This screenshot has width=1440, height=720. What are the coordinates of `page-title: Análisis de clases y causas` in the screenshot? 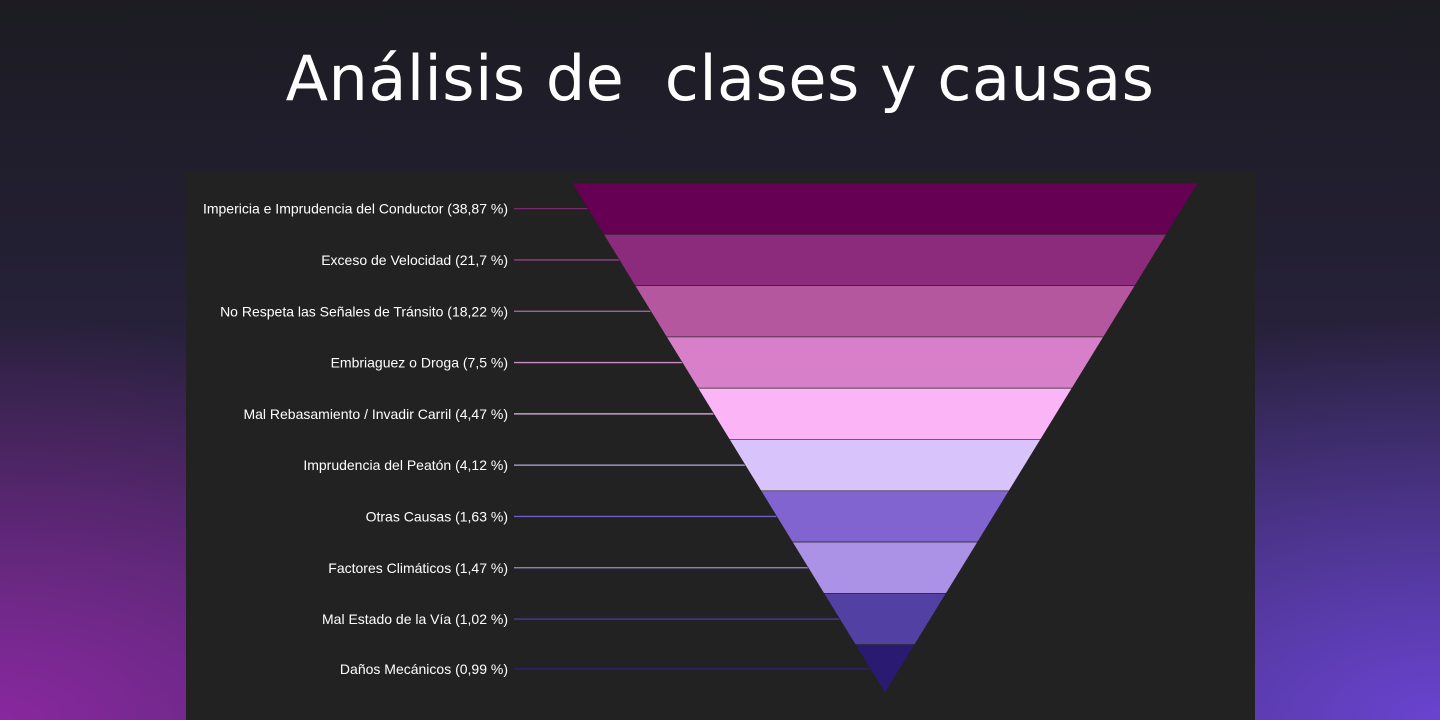 It's located at (720, 78).